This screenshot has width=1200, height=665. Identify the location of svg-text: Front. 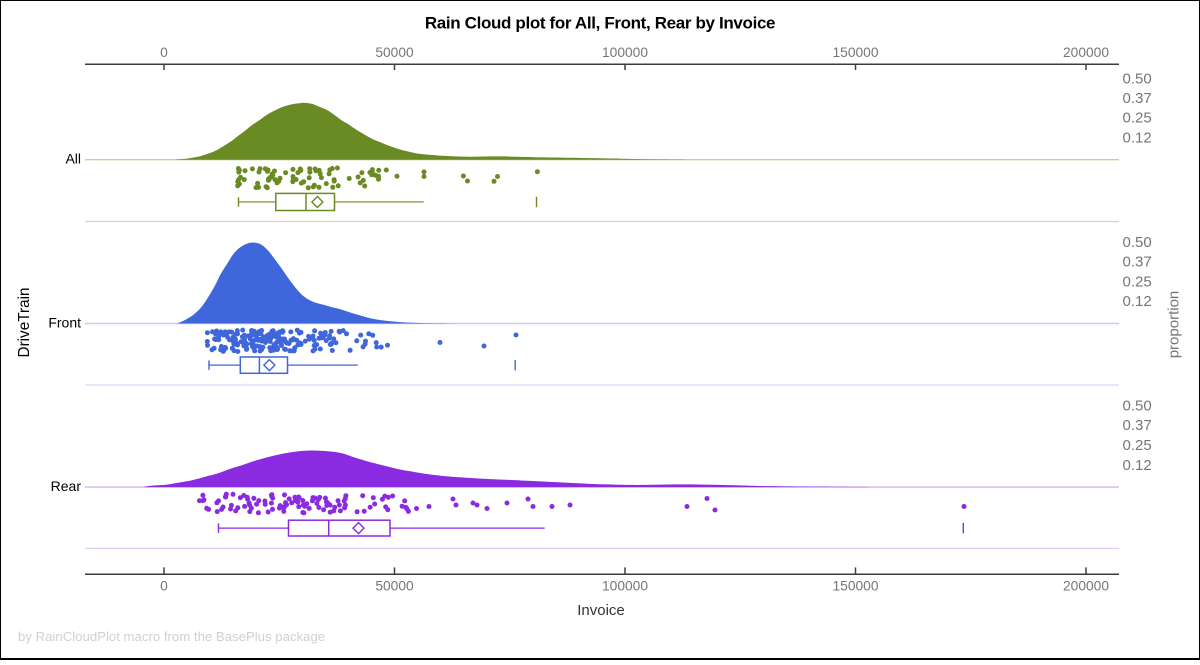
(64, 323).